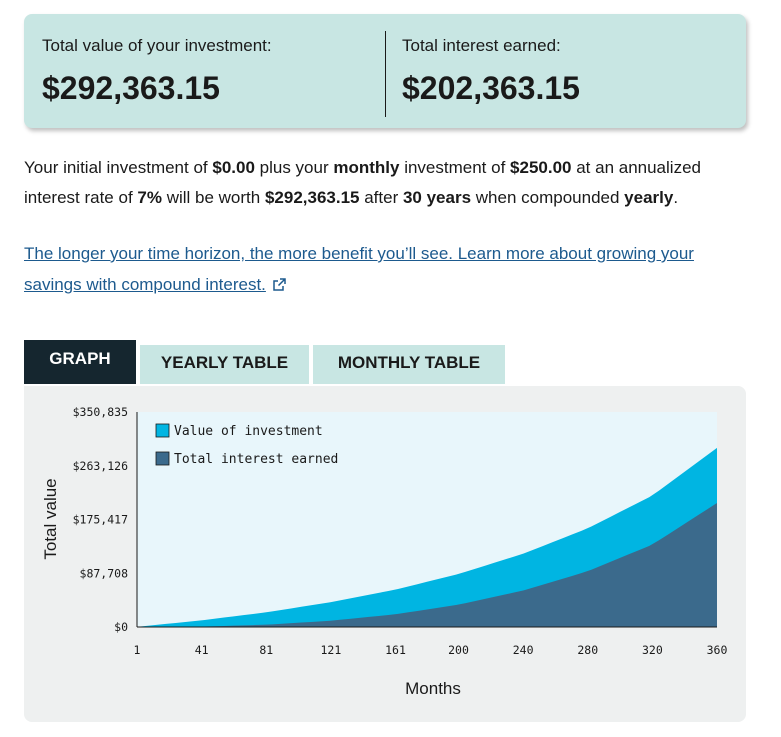 The image size is (781, 737). What do you see at coordinates (118, 167) in the screenshot?
I see `sentence-text: Your initial investment of` at bounding box center [118, 167].